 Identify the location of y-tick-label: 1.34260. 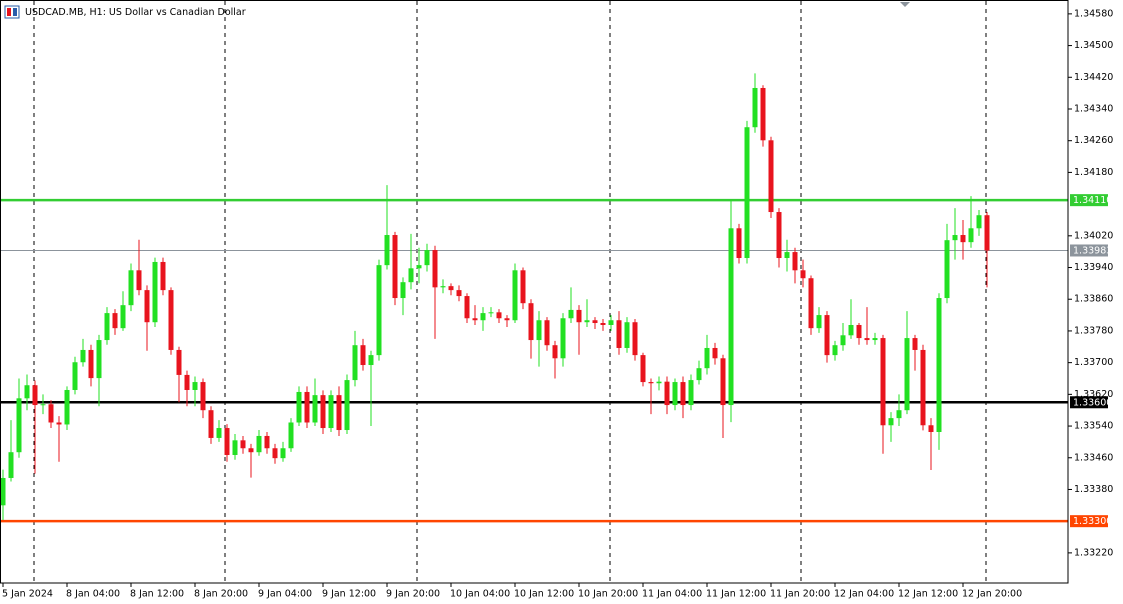
(1093, 140).